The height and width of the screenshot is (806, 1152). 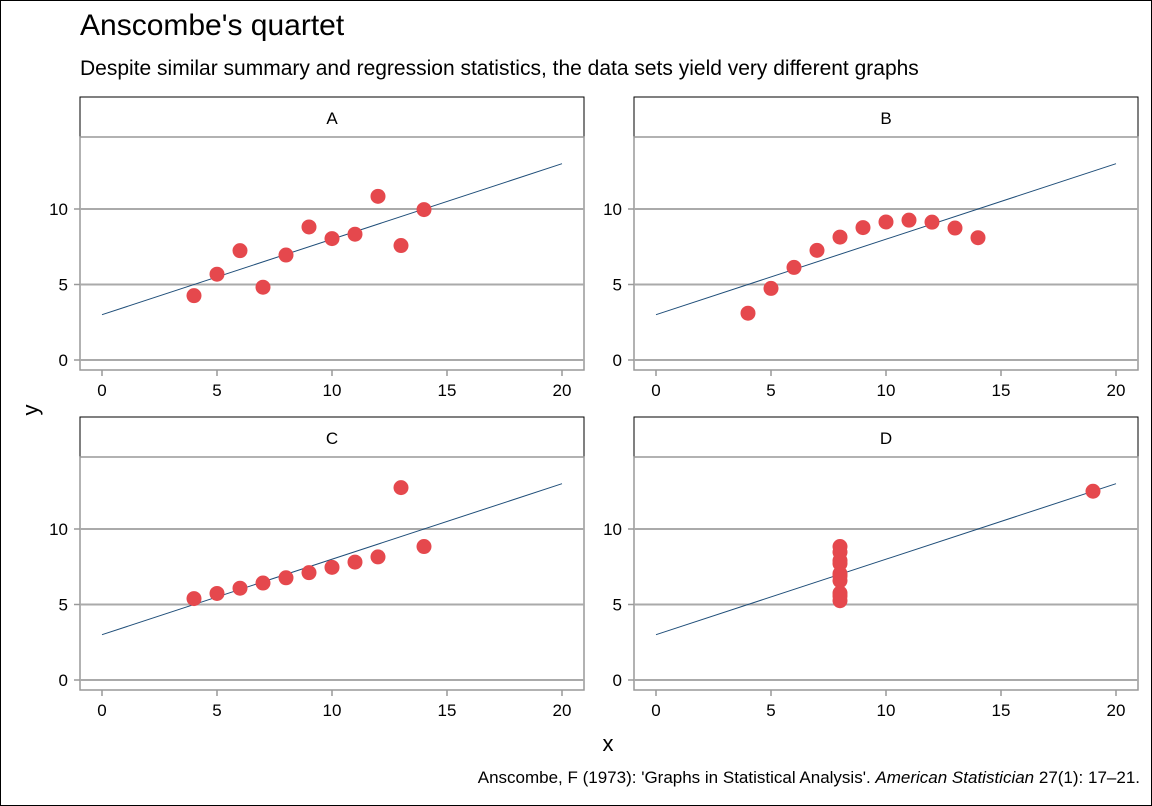 What do you see at coordinates (30, 410) in the screenshot?
I see `y-axis-label: y` at bounding box center [30, 410].